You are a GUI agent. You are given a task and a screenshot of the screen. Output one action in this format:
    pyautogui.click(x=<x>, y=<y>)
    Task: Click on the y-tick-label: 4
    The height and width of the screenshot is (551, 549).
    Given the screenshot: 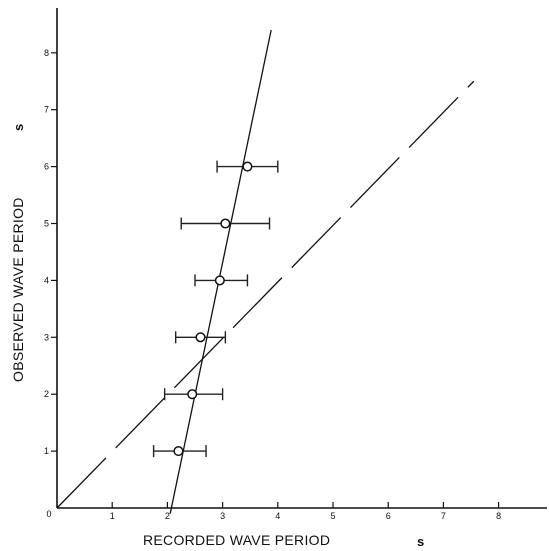 What is the action you would take?
    pyautogui.click(x=46, y=280)
    